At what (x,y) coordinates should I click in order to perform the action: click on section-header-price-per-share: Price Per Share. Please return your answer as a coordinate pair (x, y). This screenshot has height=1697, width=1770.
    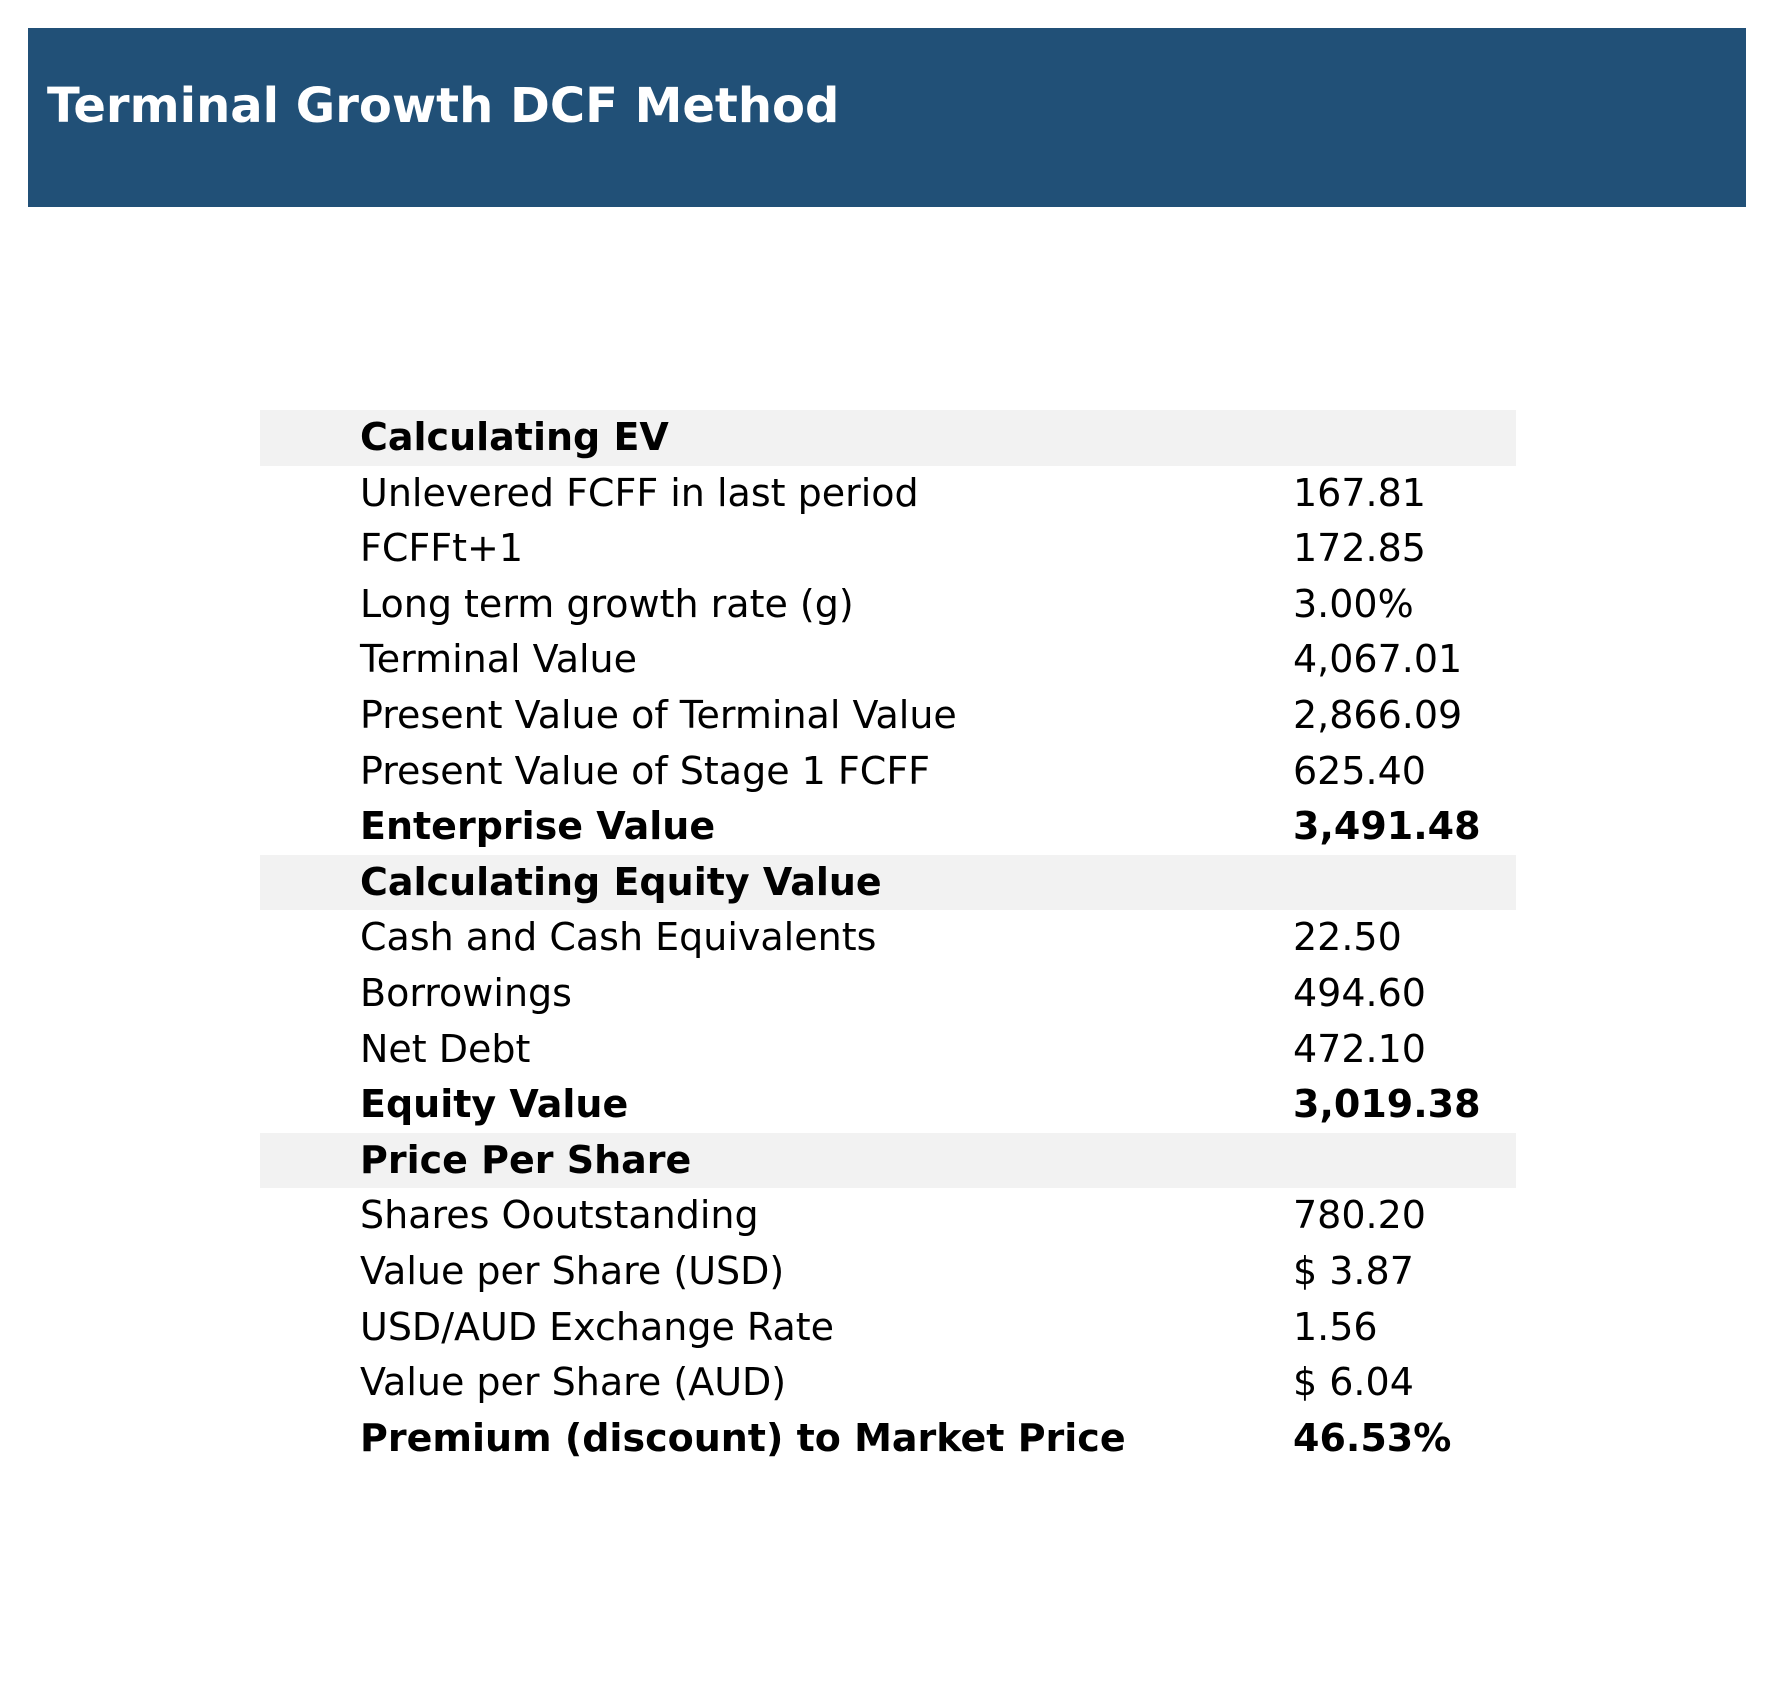
    Looking at the image, I should click on (888, 1160).